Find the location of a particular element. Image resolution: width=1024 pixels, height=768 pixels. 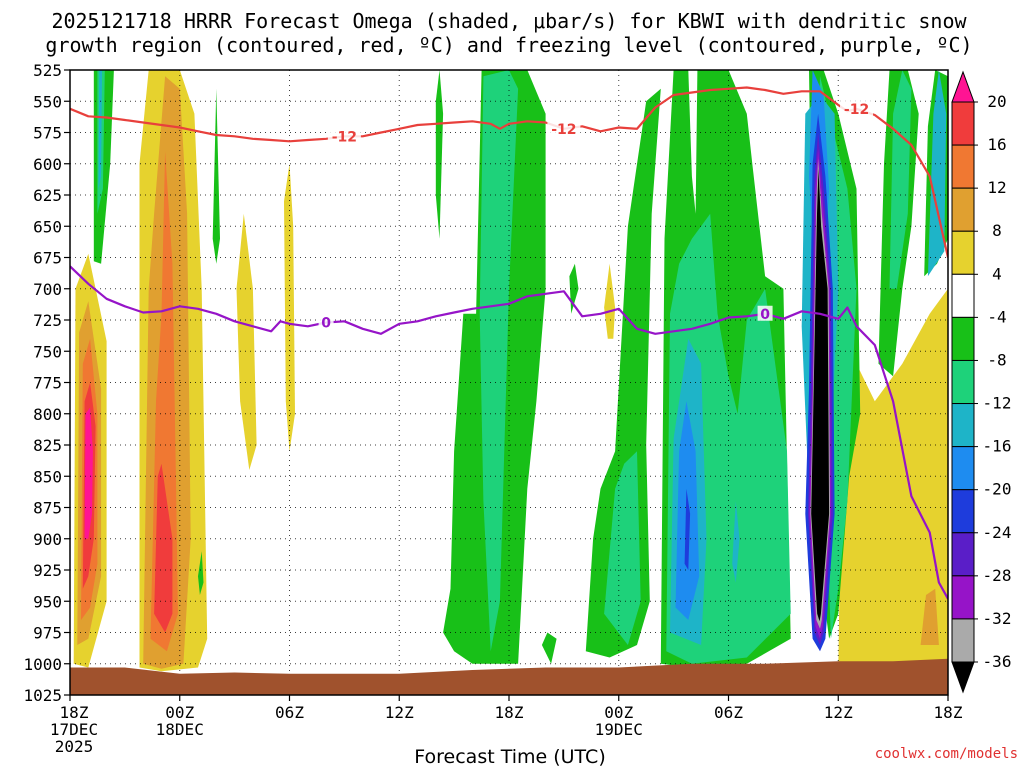

colorbar-label-4: 4 is located at coordinates (997, 273).